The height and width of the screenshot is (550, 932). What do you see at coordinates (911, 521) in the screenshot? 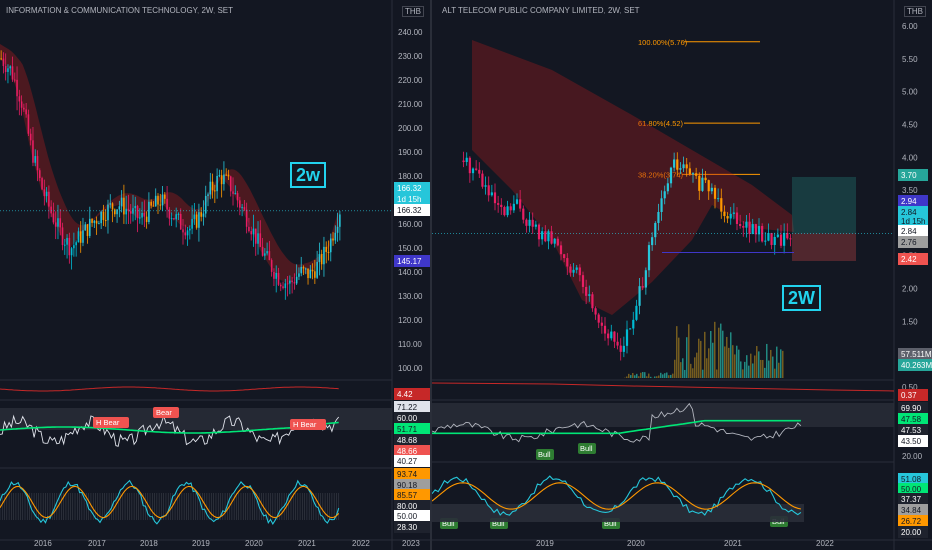
I see `stoch-tag: 26.72` at bounding box center [911, 521].